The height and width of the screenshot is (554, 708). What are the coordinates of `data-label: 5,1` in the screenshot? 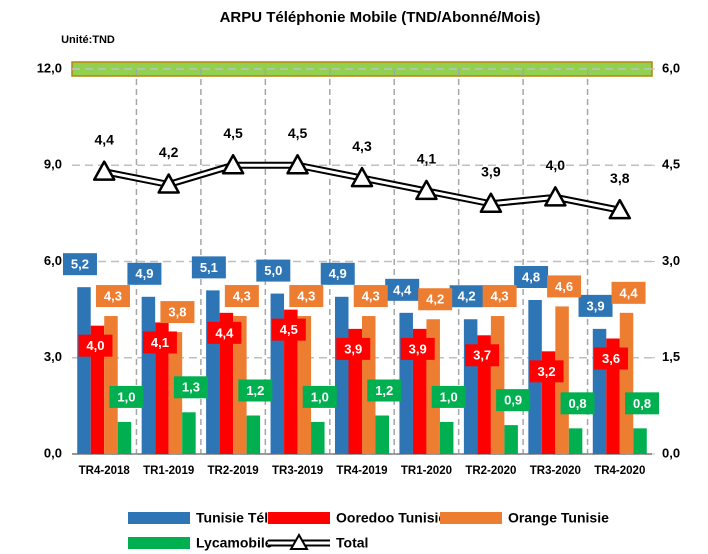 It's located at (209, 267).